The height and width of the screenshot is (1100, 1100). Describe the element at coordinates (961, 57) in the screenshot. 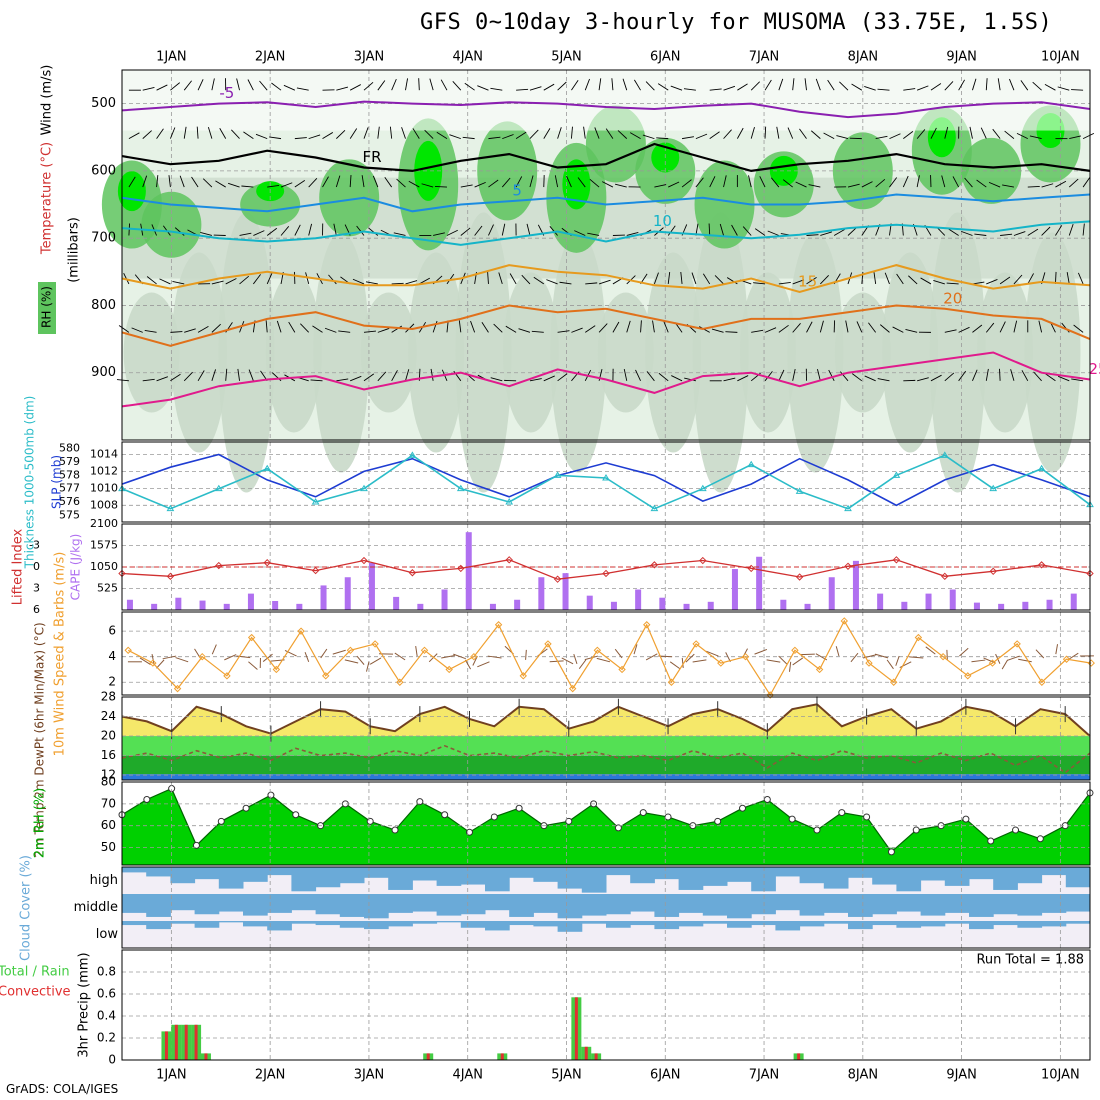

I see `date-label-top: 9JAN` at that location.